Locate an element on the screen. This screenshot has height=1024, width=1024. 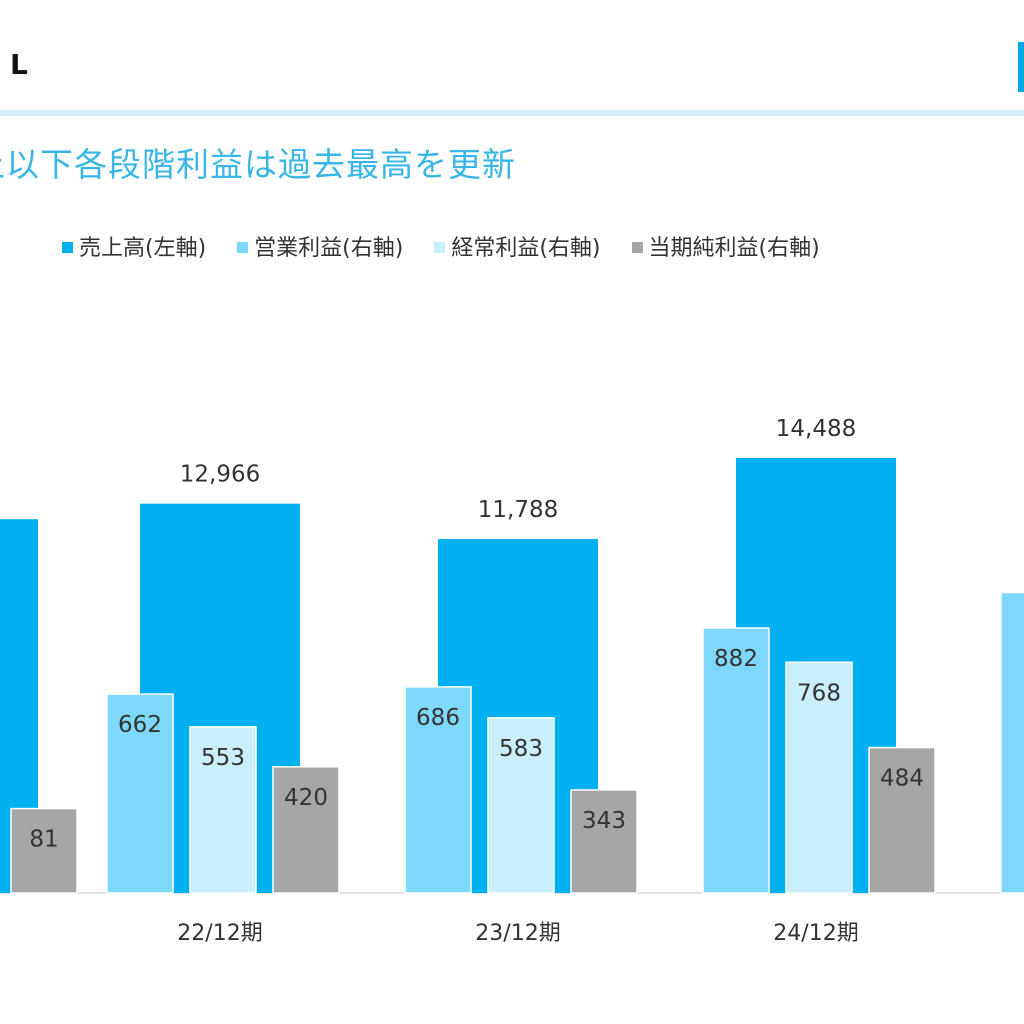
legend-item-ordinary: 経常利益(右軸) is located at coordinates (517, 246).